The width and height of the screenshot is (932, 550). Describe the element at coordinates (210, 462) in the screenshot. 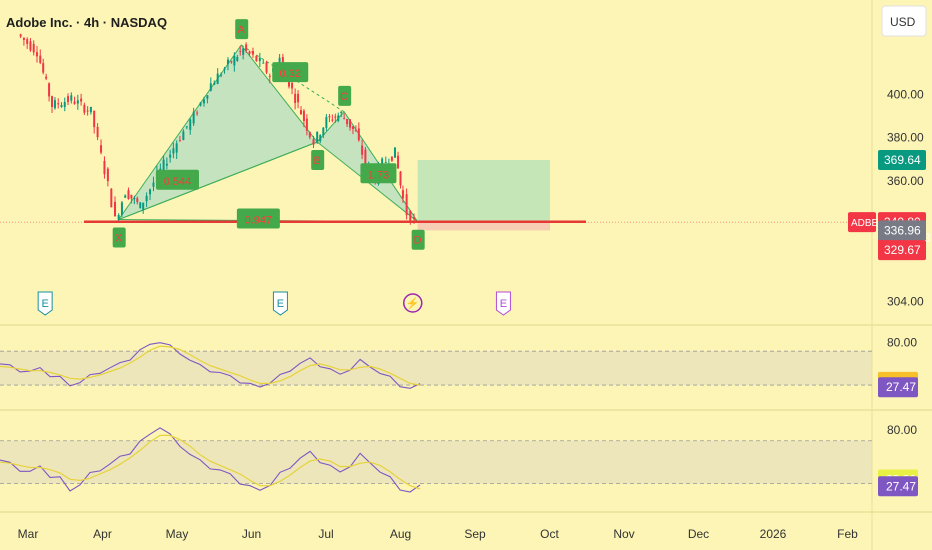

I see `rsi-ma-line` at that location.